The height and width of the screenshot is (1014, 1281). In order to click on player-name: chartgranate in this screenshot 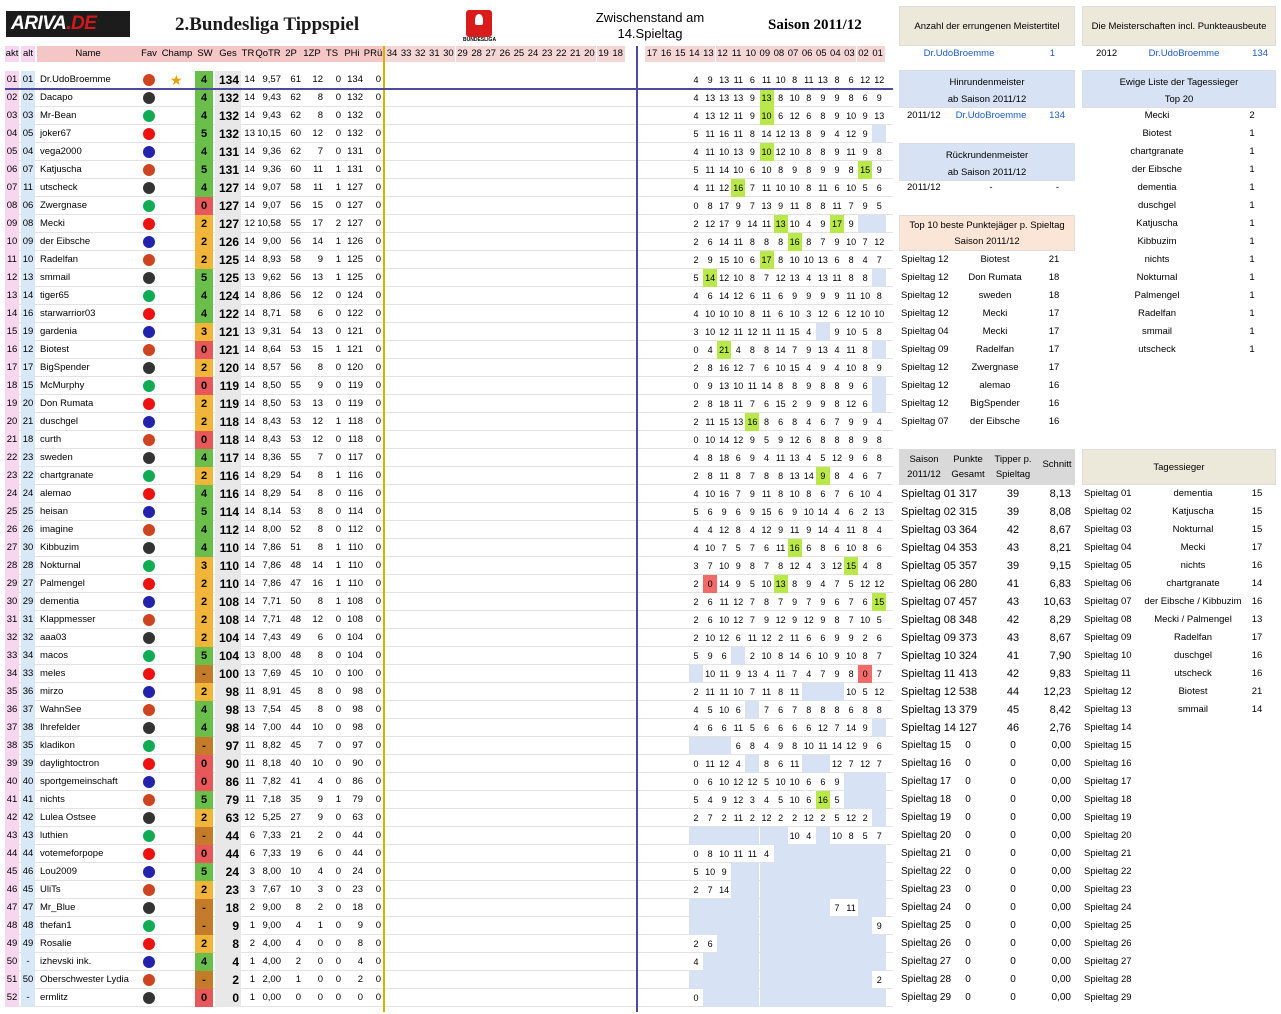, I will do `click(67, 475)`.